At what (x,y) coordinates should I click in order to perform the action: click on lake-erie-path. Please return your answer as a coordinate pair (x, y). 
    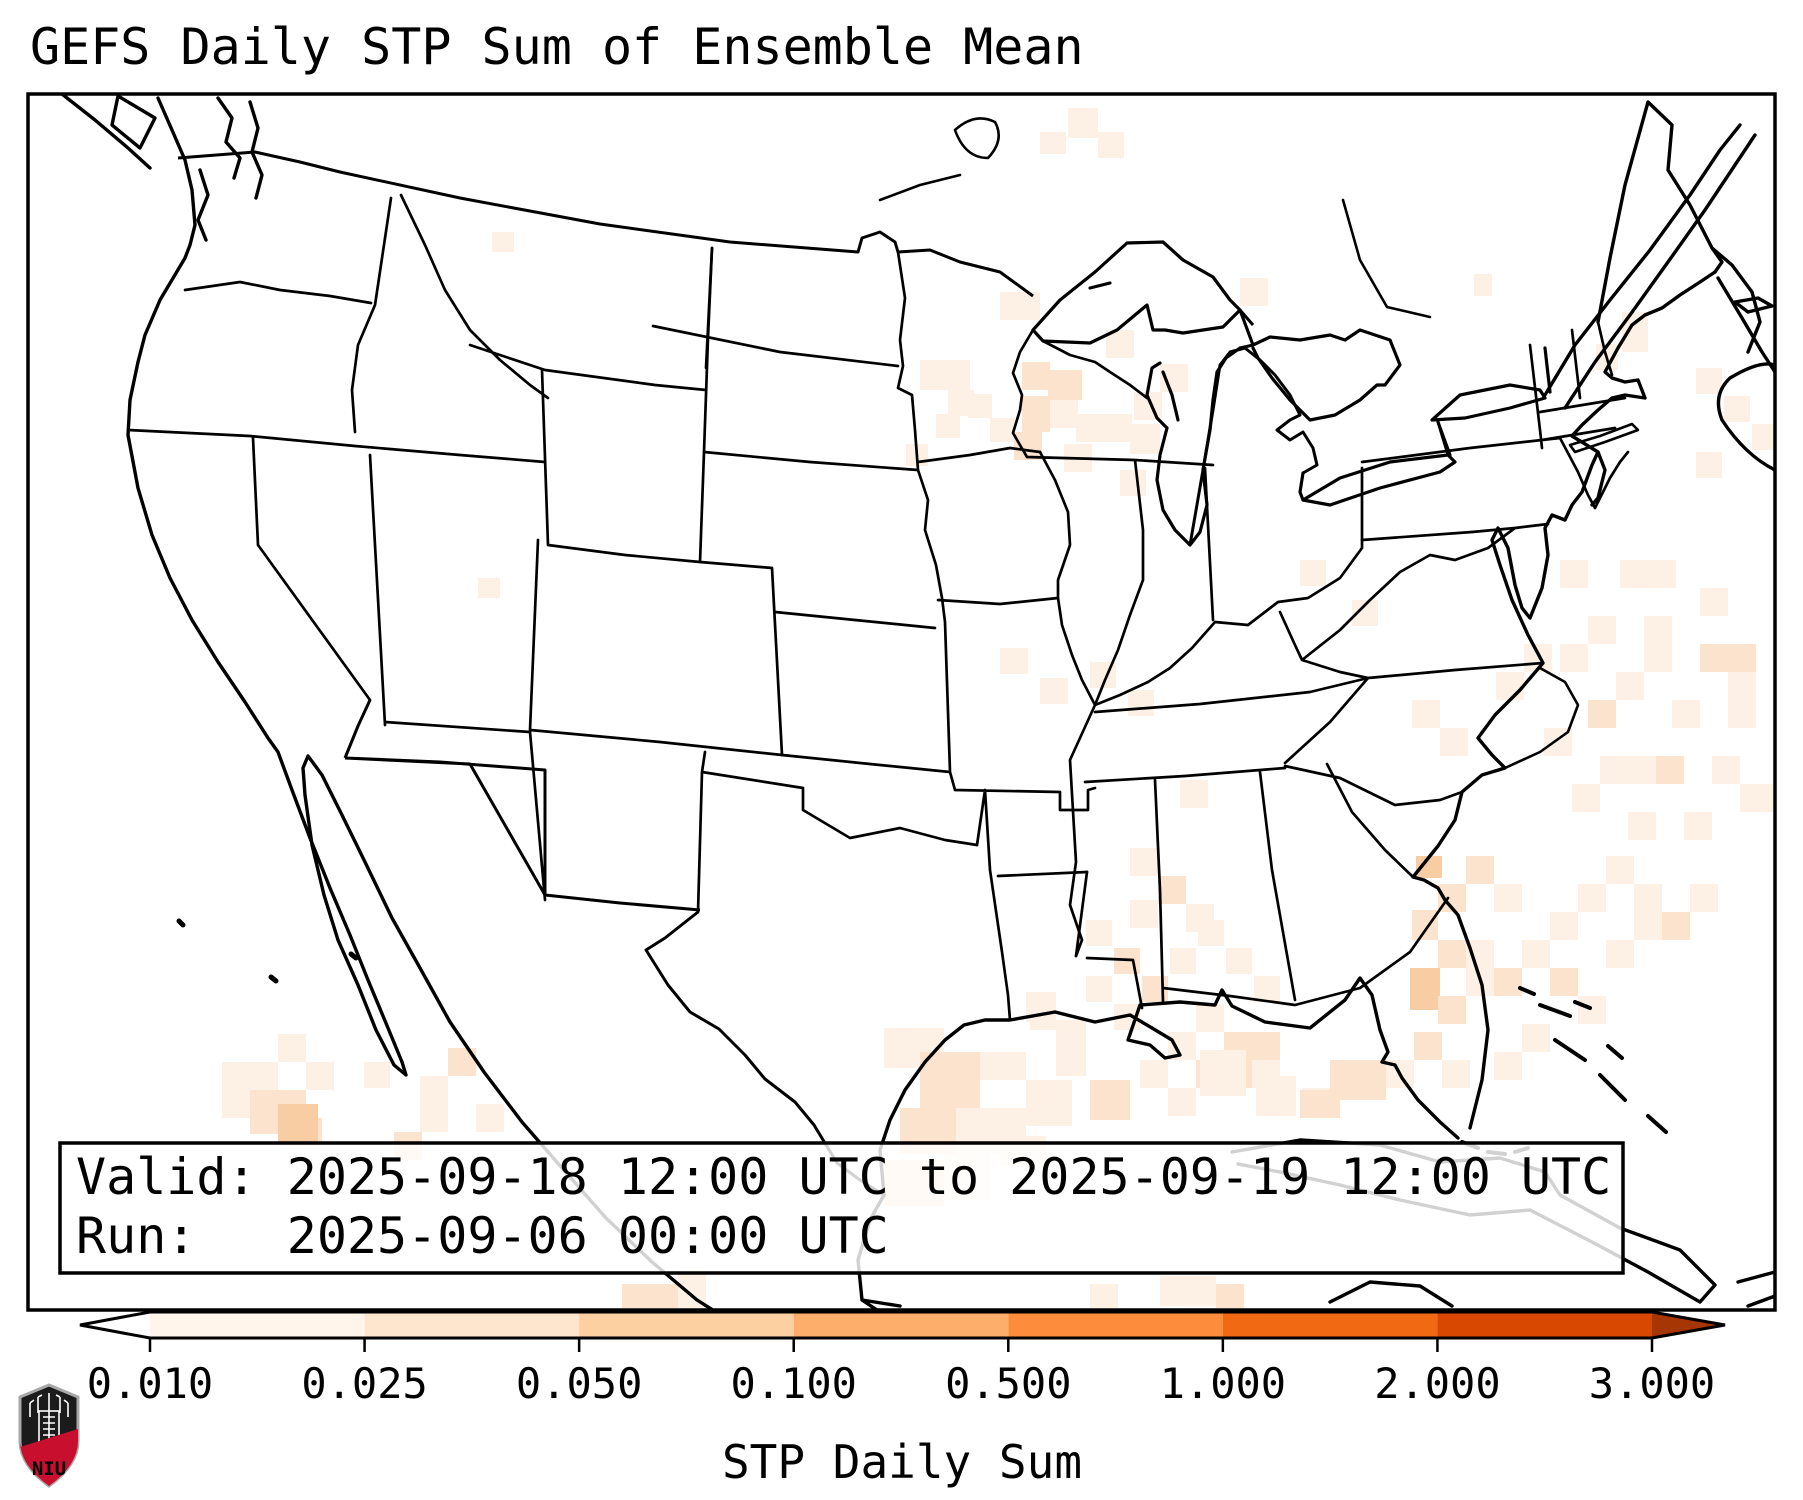
    Looking at the image, I should click on (1379, 480).